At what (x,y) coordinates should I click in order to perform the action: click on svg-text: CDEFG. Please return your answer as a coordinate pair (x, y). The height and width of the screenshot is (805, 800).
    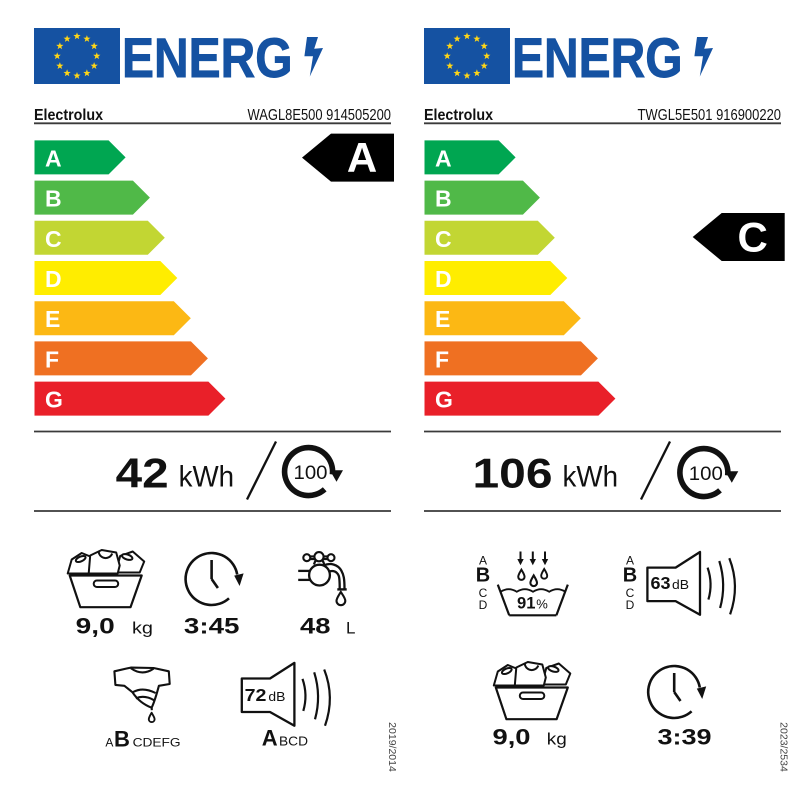
    Looking at the image, I should click on (157, 743).